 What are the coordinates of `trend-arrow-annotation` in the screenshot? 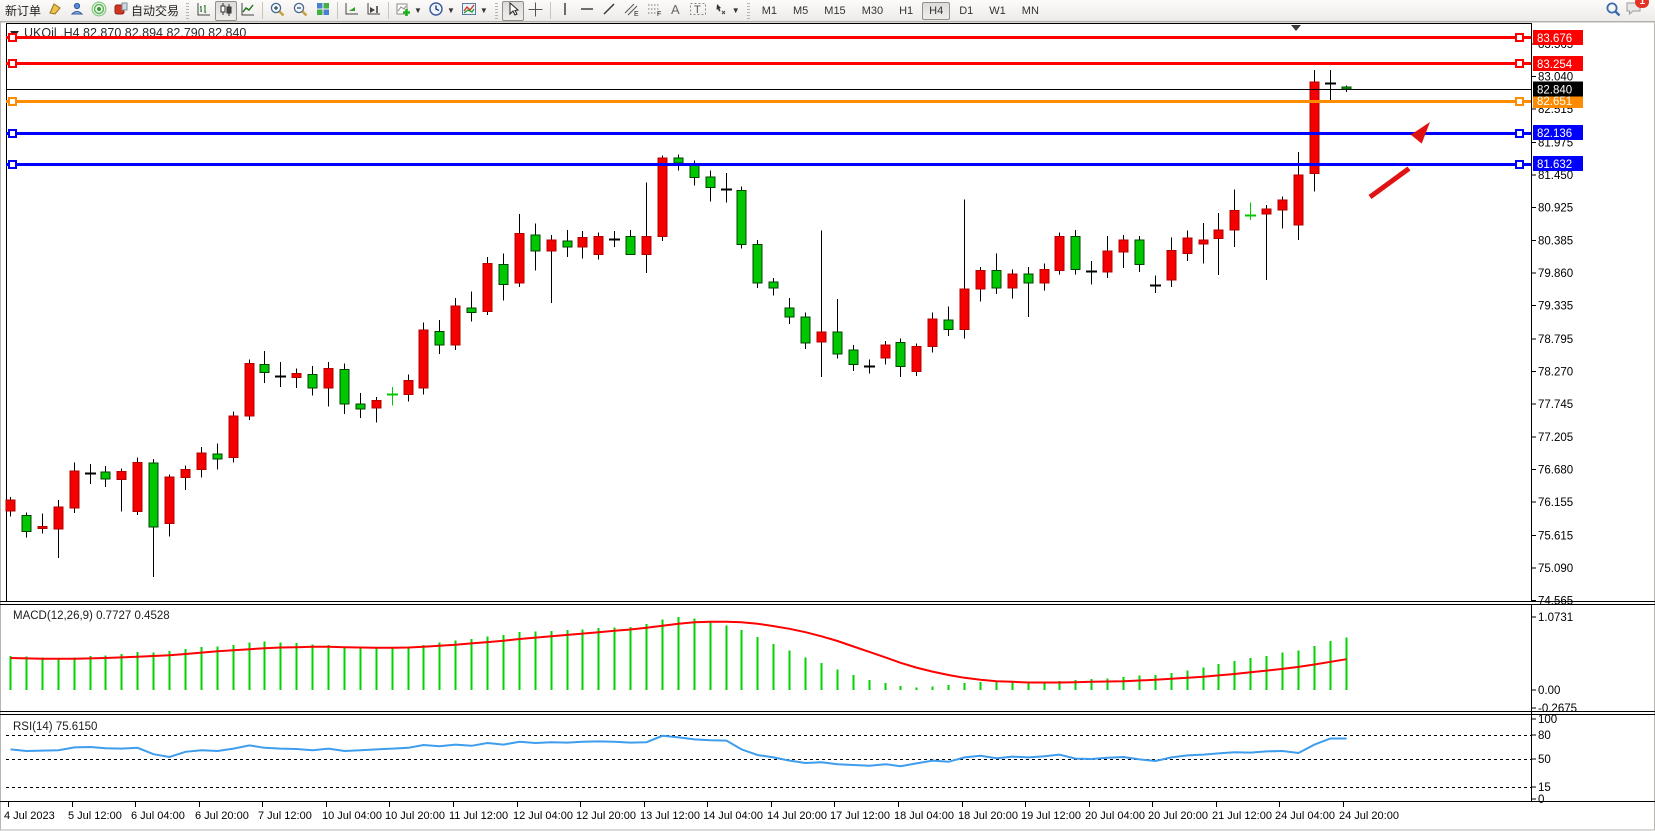 It's located at (1399, 161).